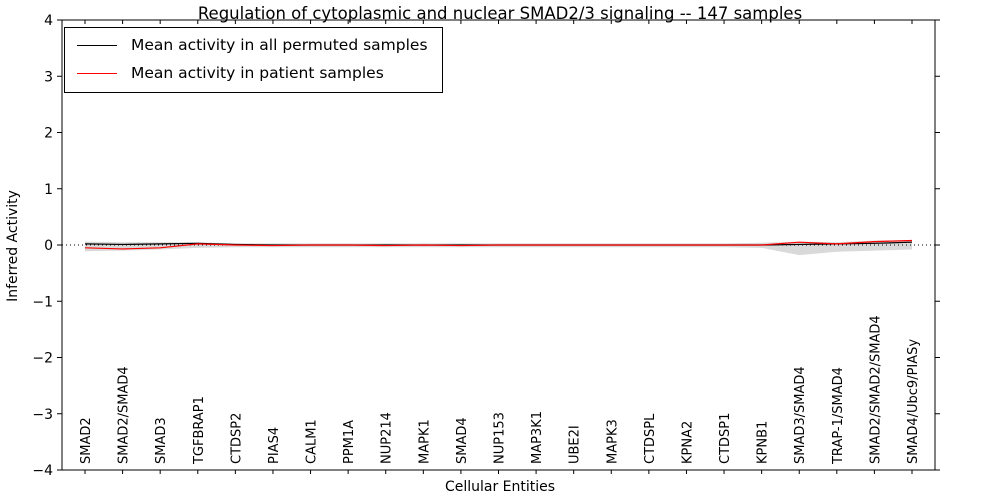 The height and width of the screenshot is (500, 1000). What do you see at coordinates (763, 442) in the screenshot?
I see `category-label: KPNB1` at bounding box center [763, 442].